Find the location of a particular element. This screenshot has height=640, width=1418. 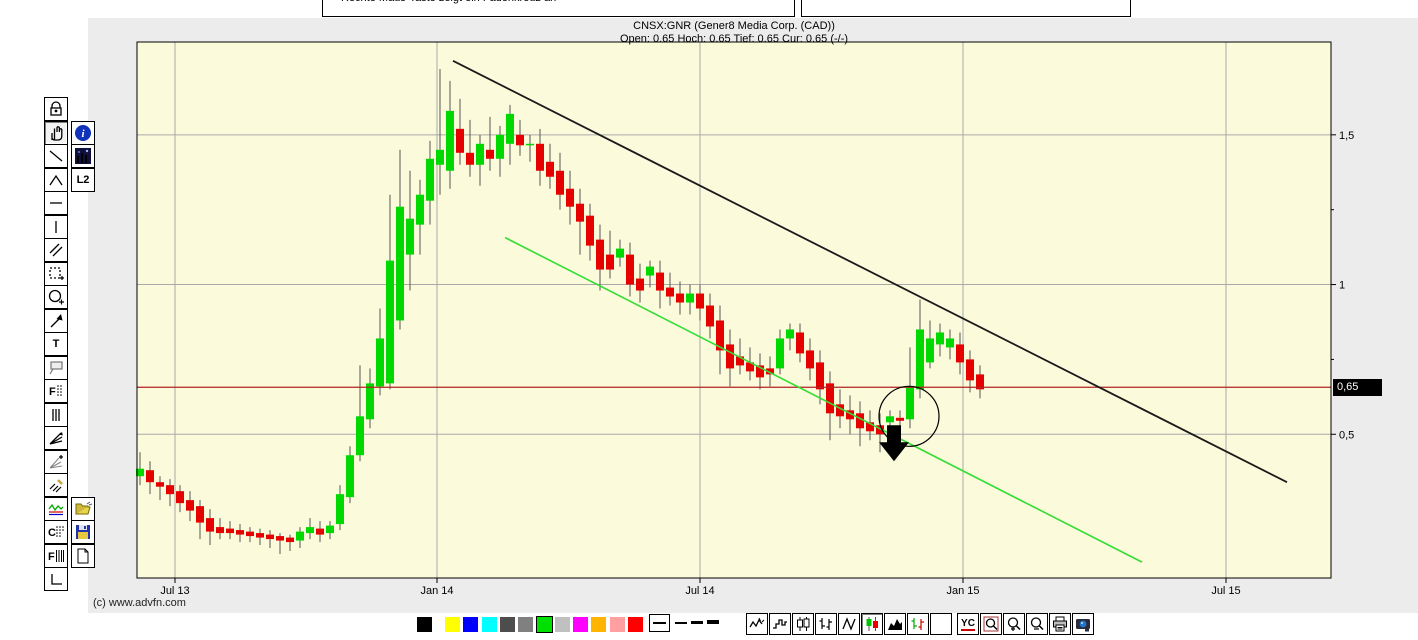

corner-tool is located at coordinates (56, 579).